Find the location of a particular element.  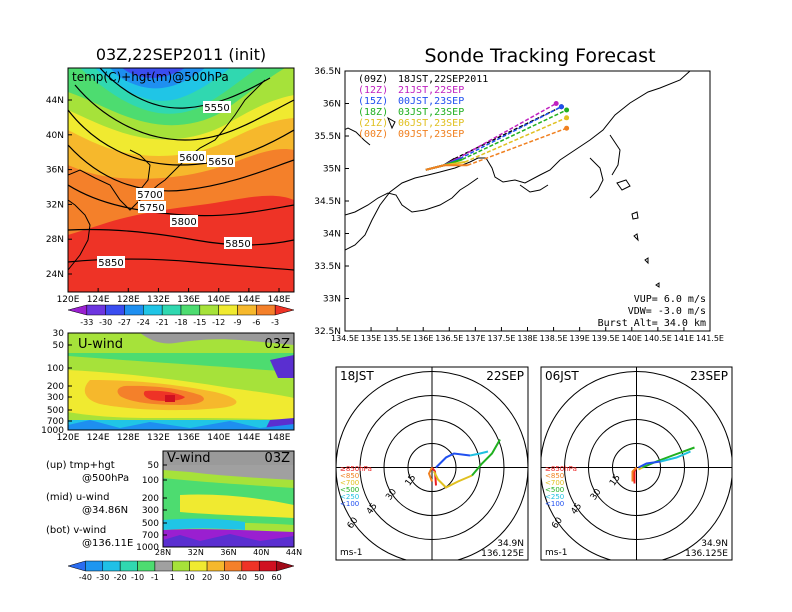

lat-tick-label: 36.5N is located at coordinates (327, 72).